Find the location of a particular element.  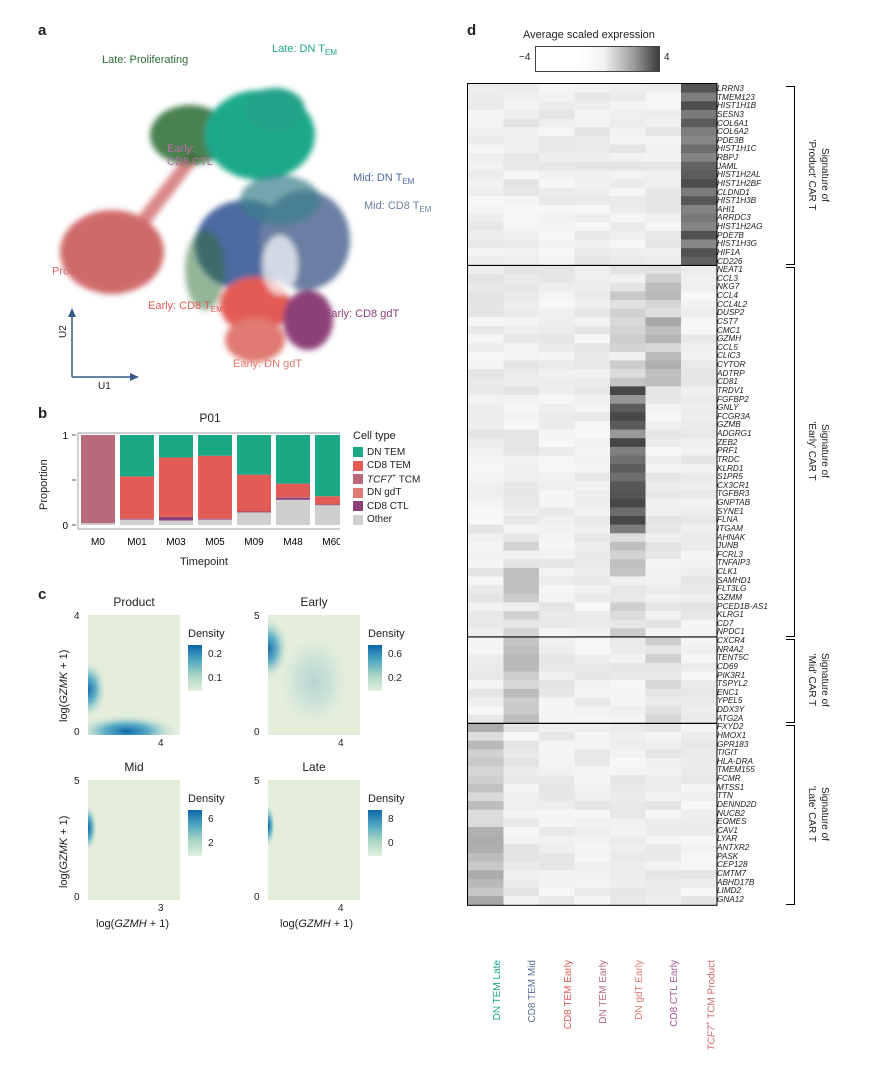

bar-x-tick: M0 is located at coordinates (98, 542).